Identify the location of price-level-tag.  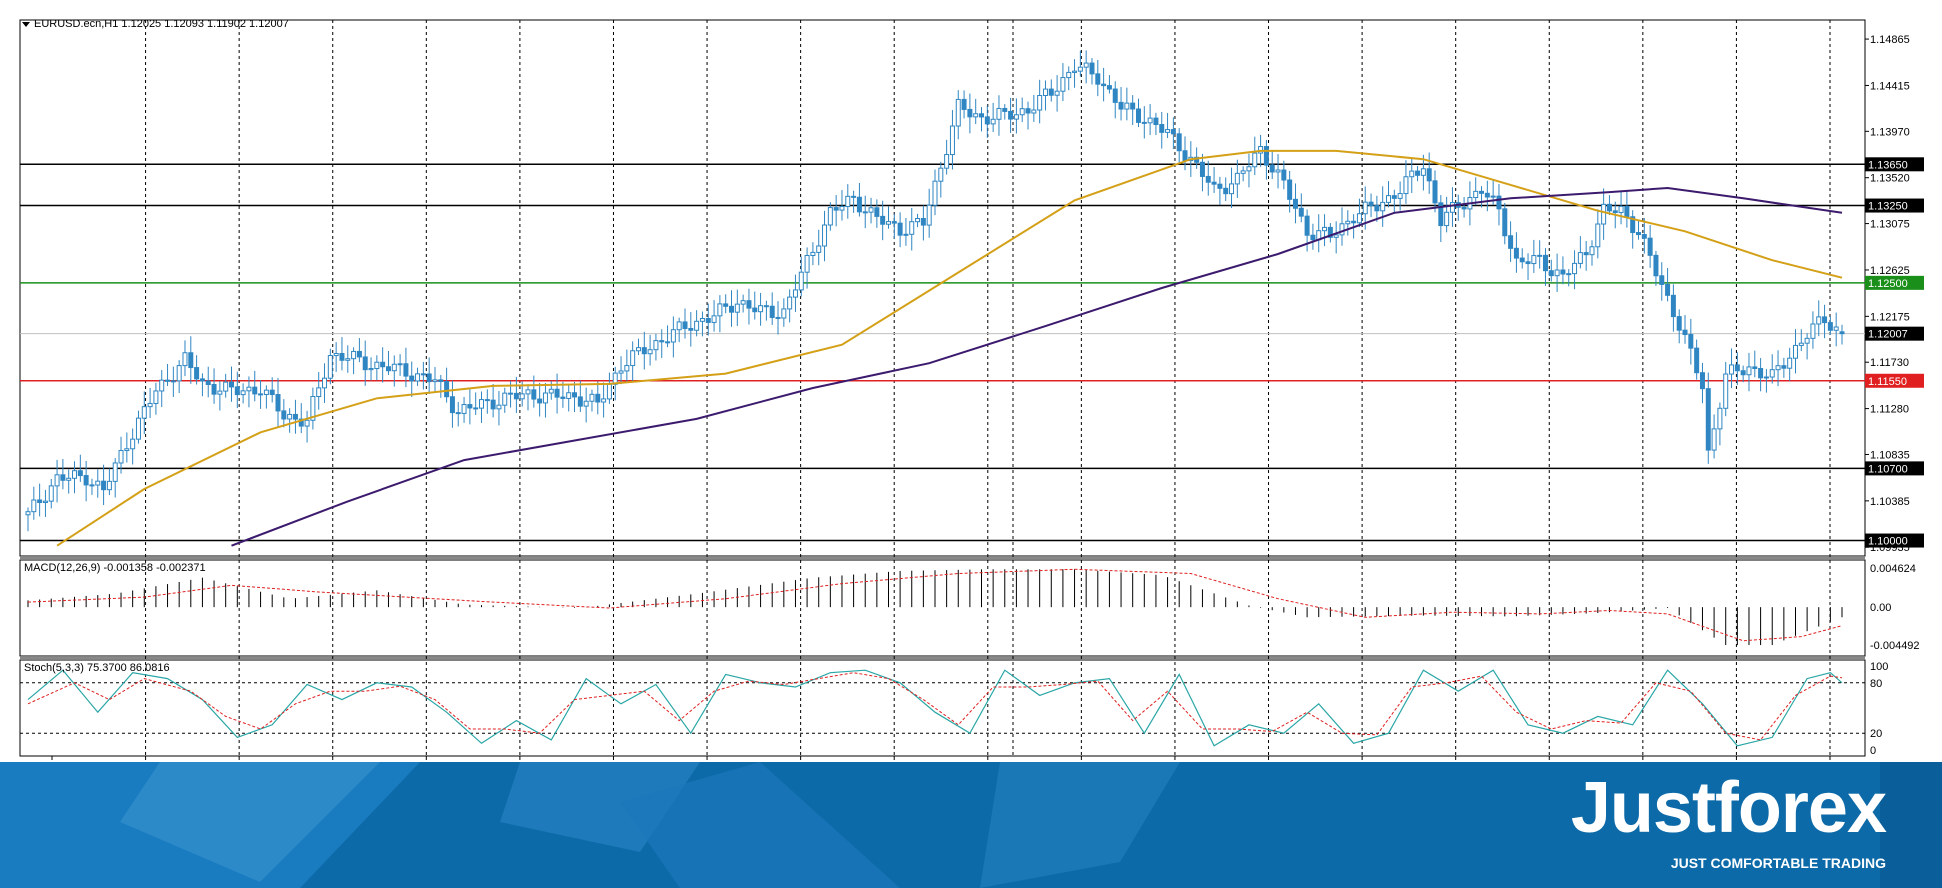
(1894, 380).